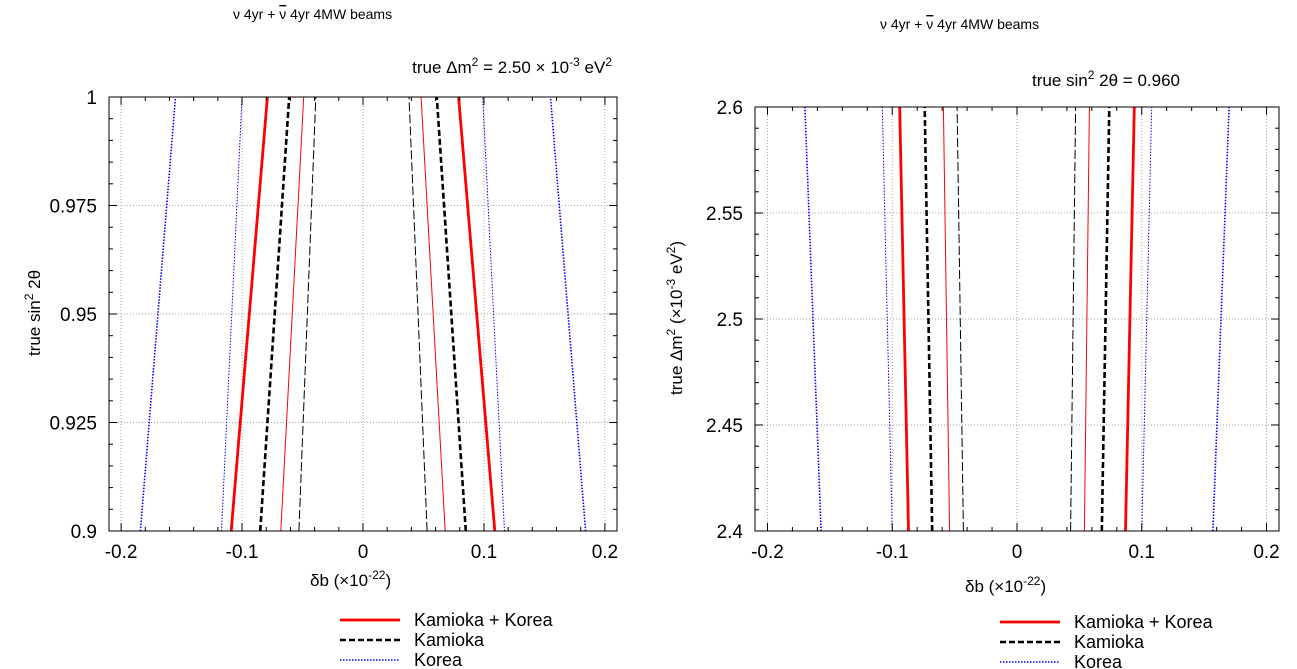 The image size is (1297, 669). Describe the element at coordinates (675, 318) in the screenshot. I see `y-axis-label: true Δm2 (×10-3 eV2)` at that location.